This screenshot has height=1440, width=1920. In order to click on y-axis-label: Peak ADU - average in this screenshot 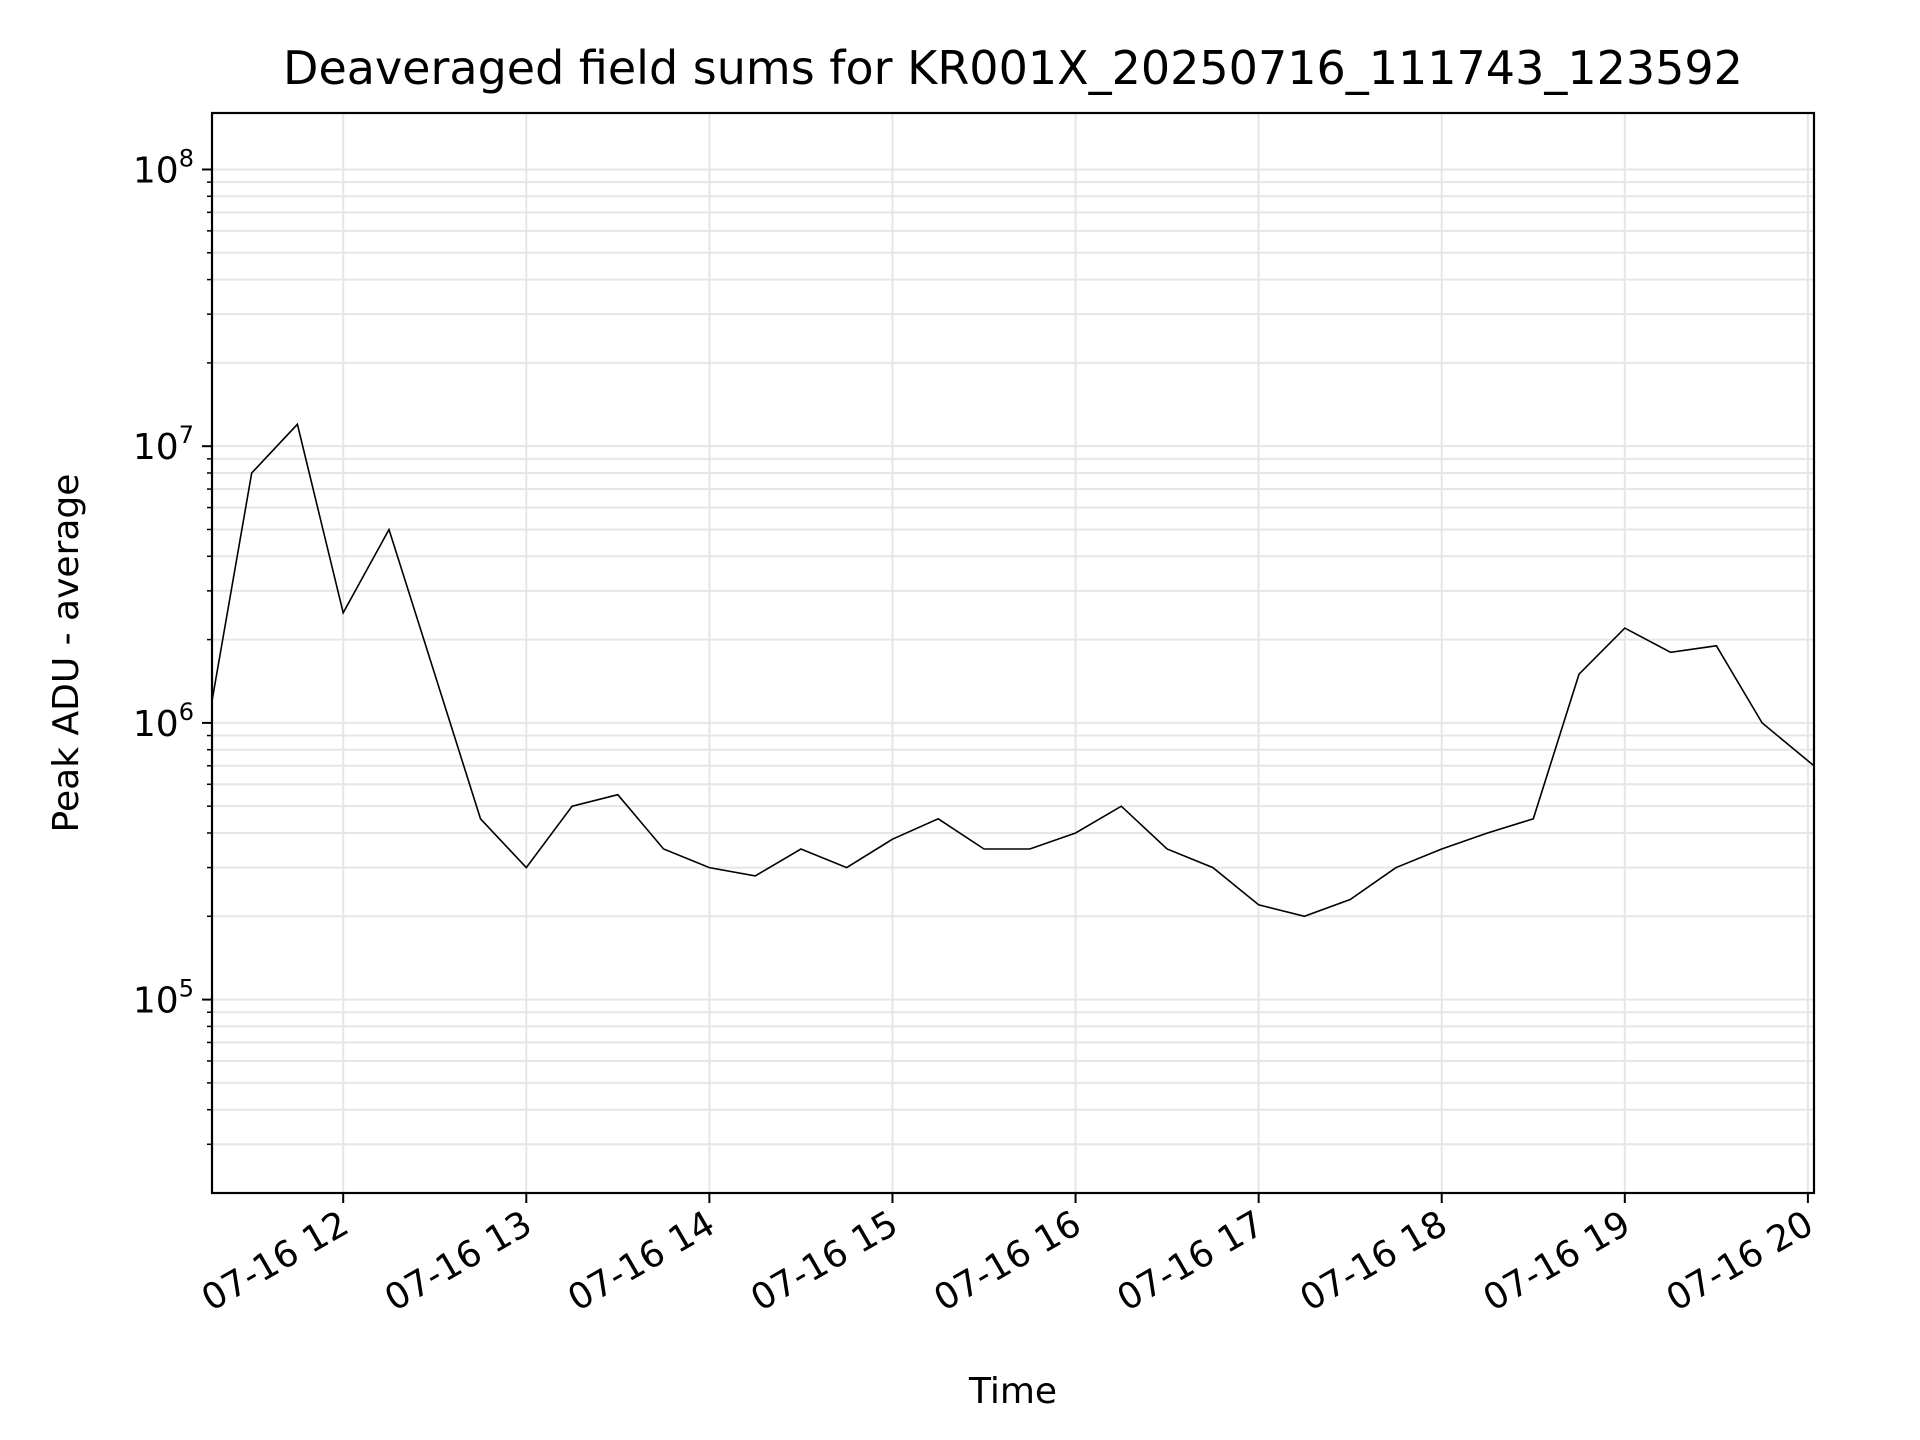, I will do `click(66, 653)`.